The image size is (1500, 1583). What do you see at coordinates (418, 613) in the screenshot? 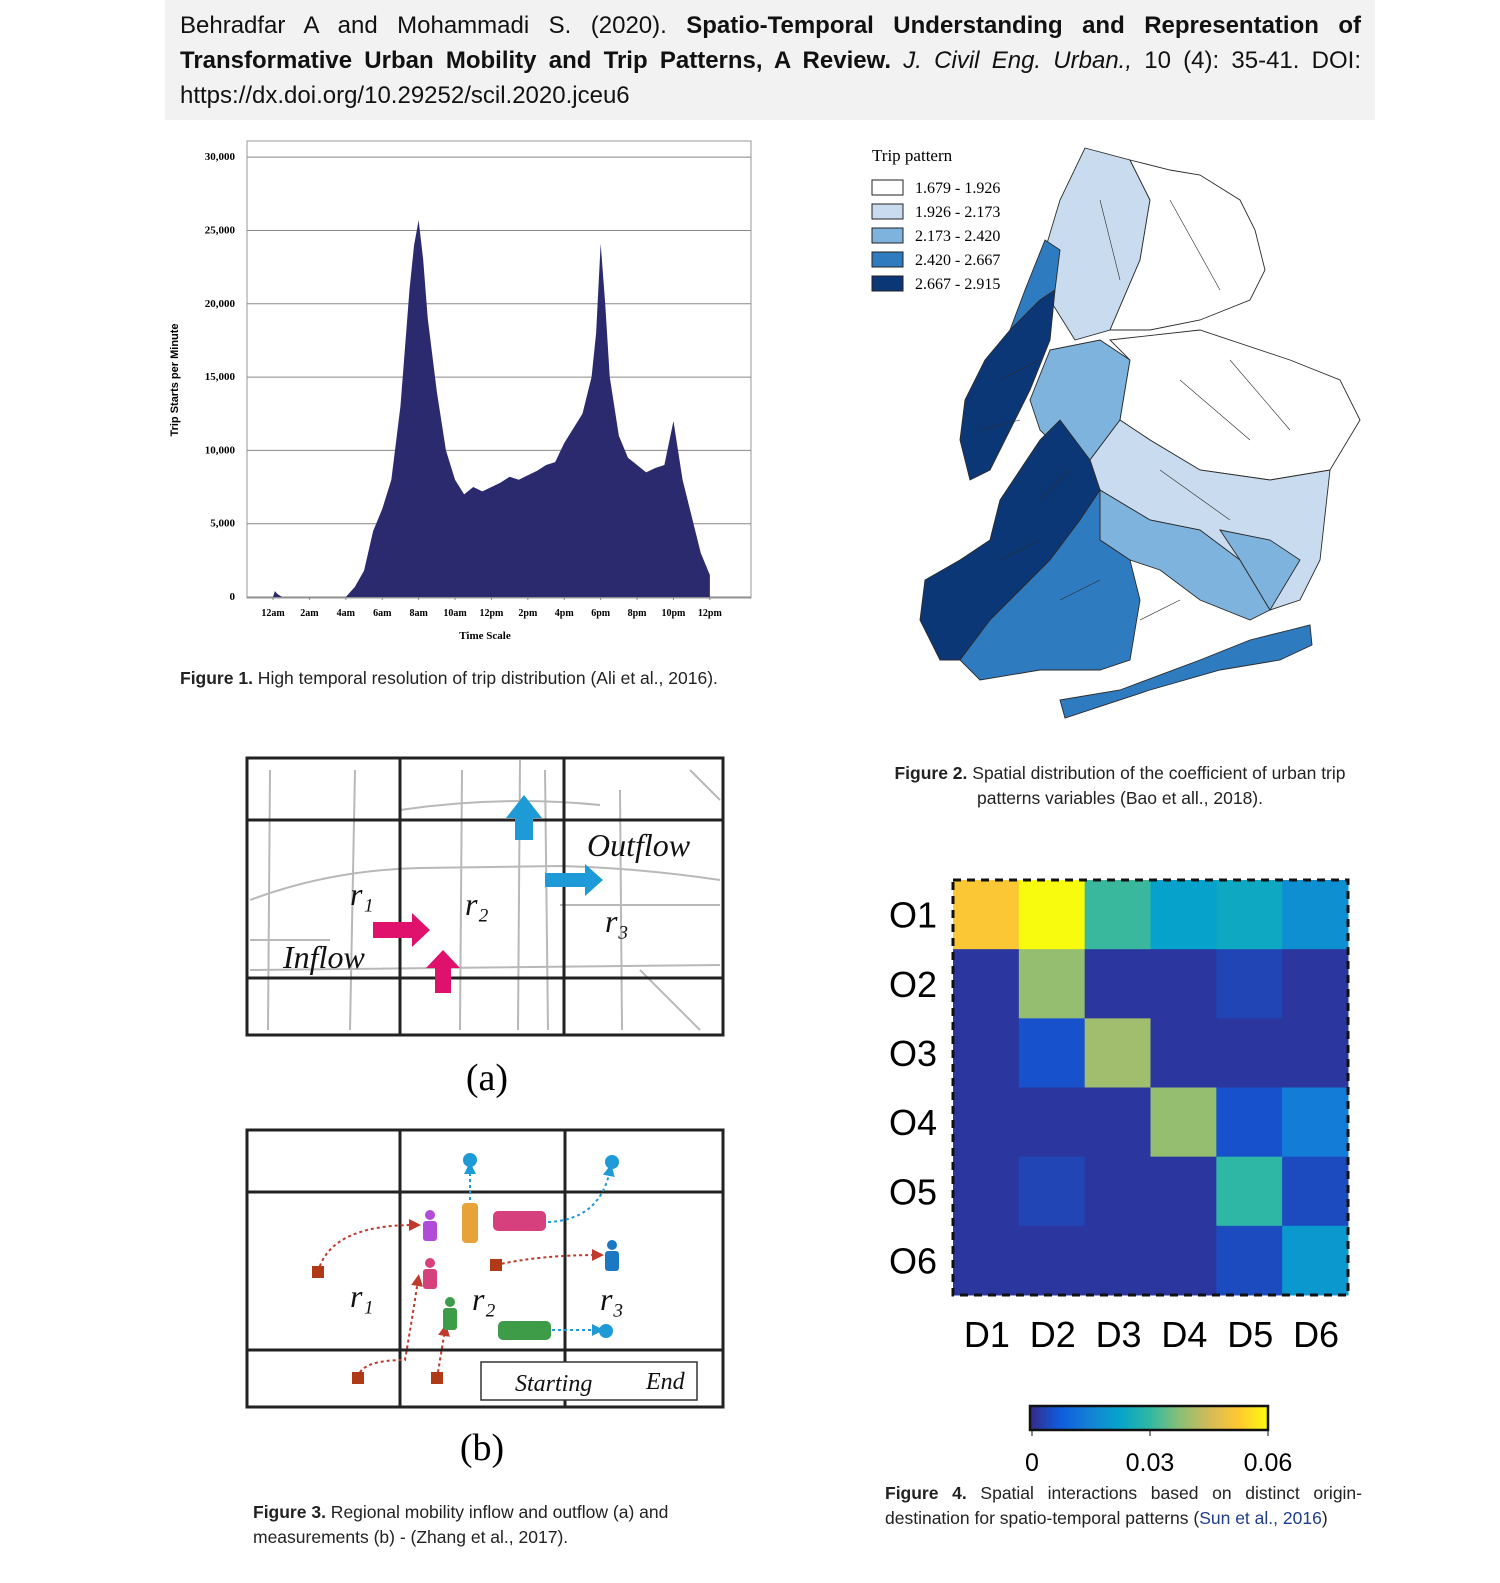
I see `x-tick-label: 8am` at bounding box center [418, 613].